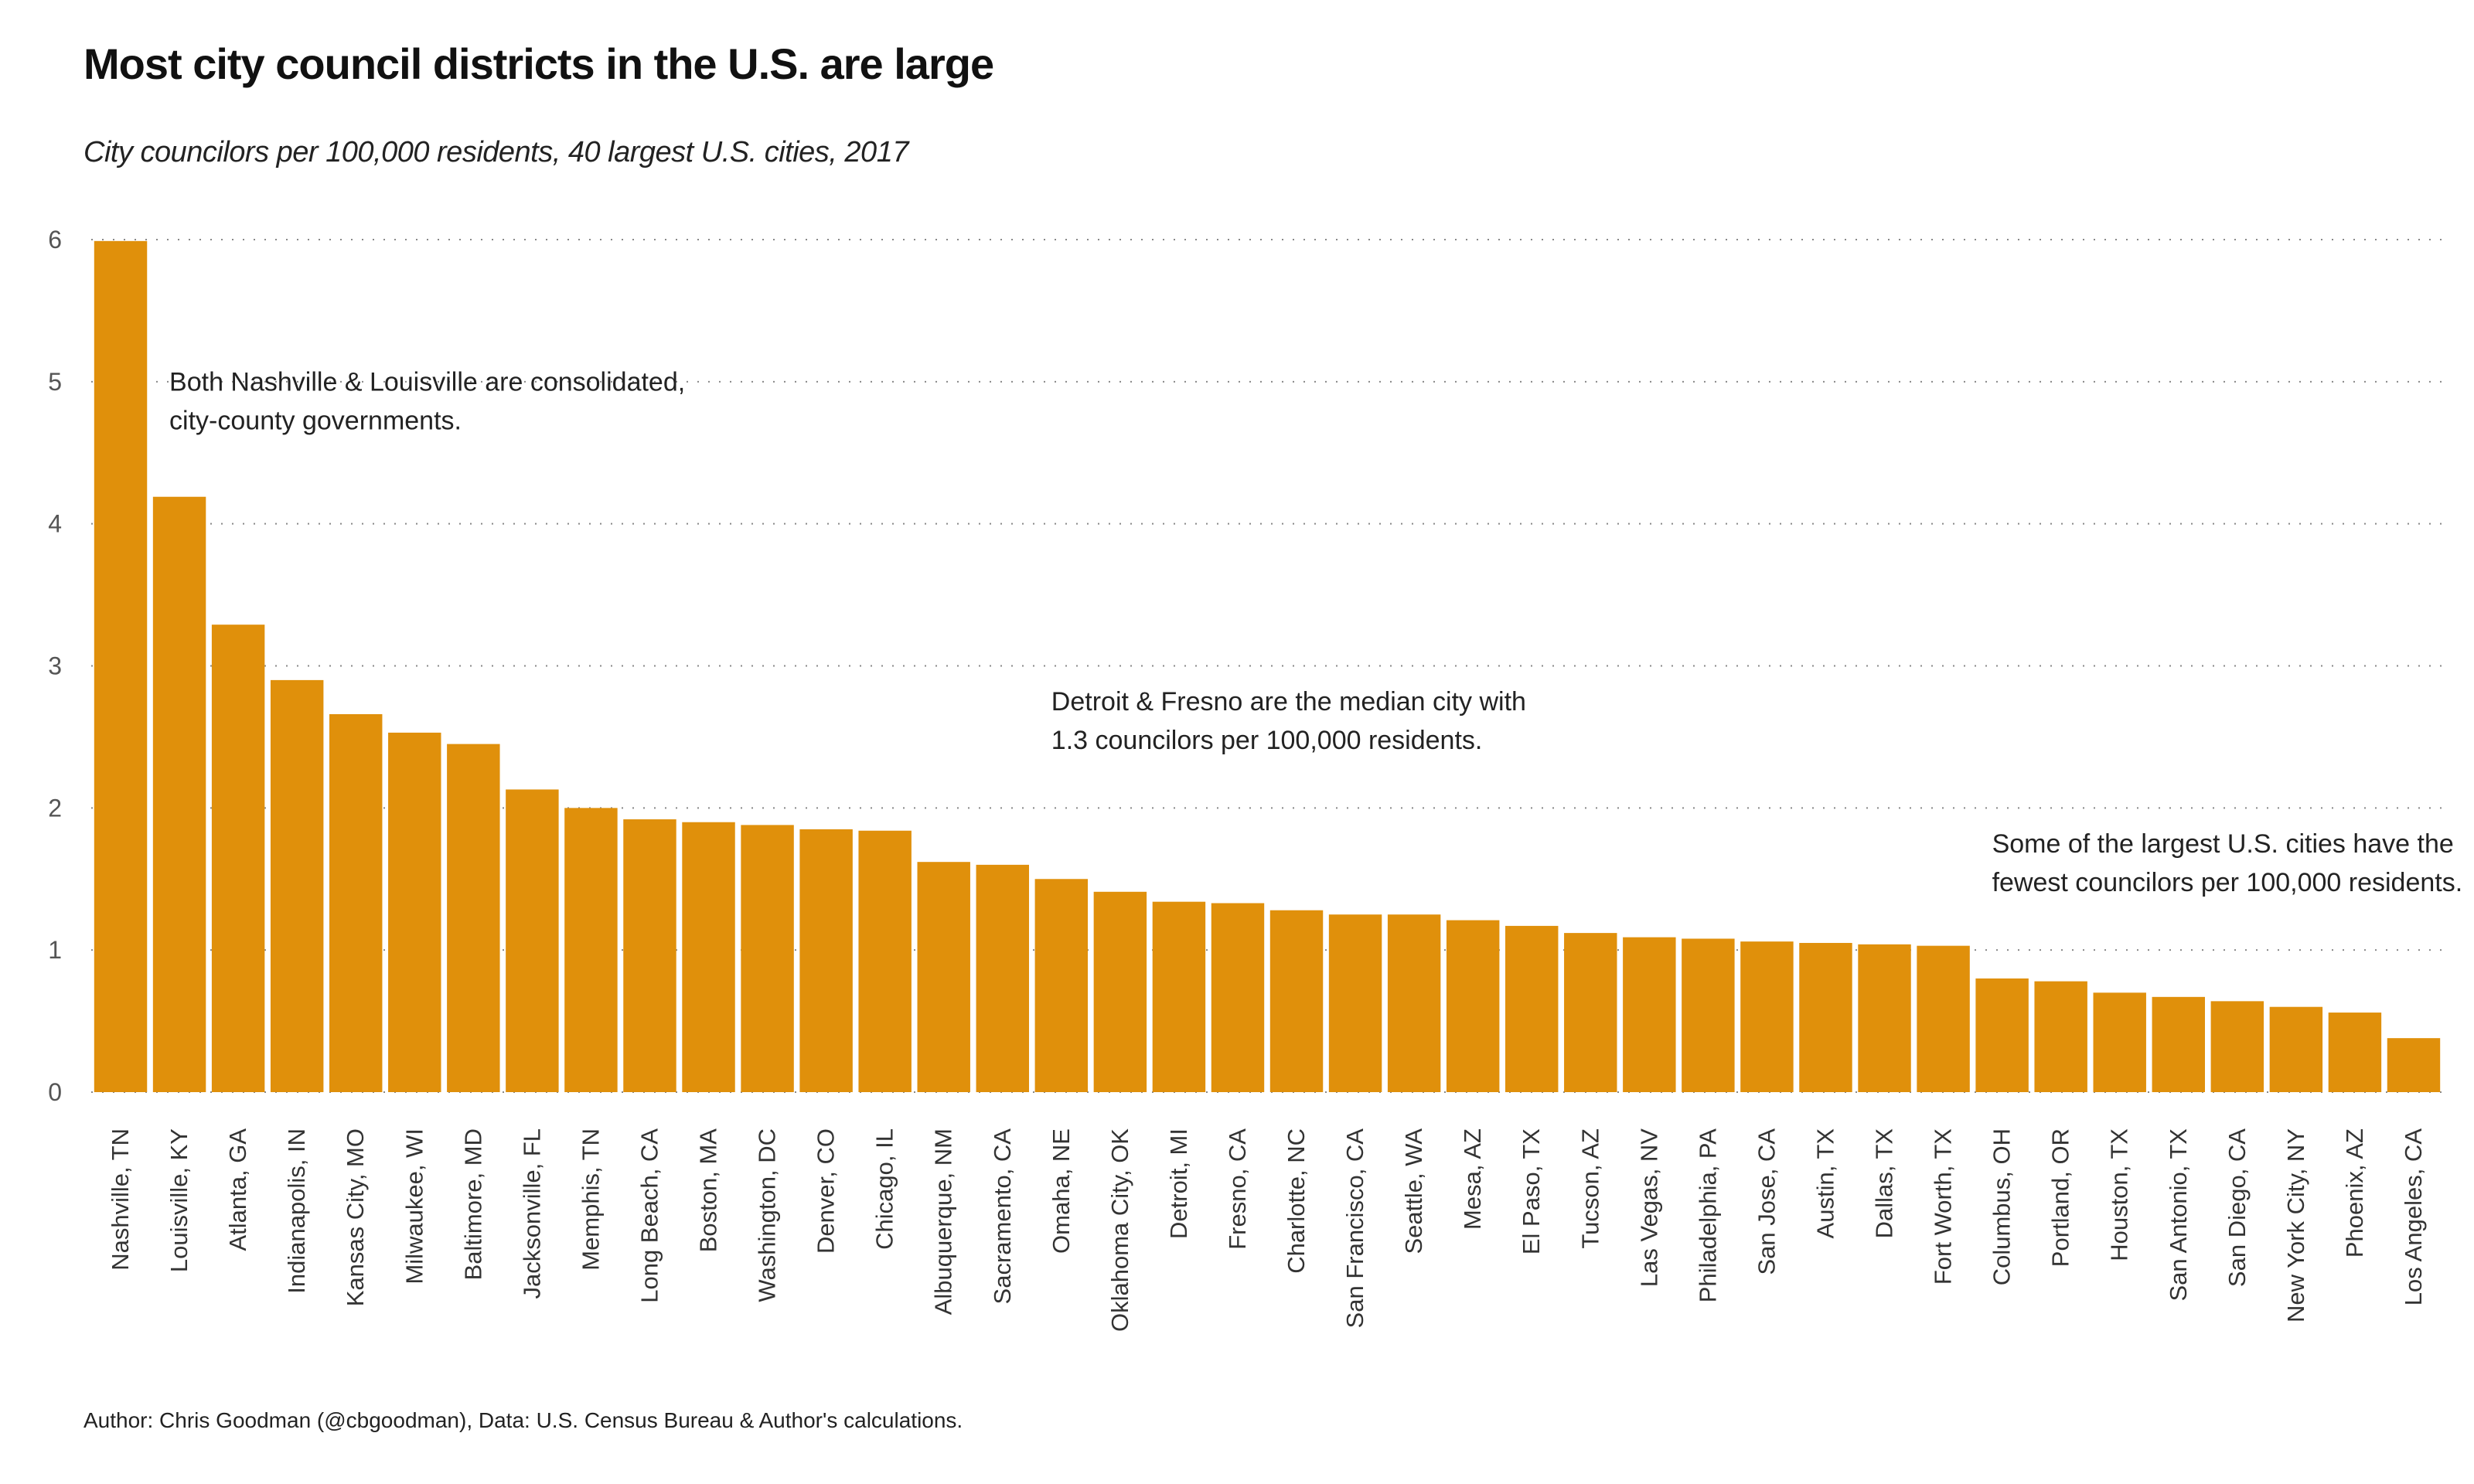  Describe the element at coordinates (2227, 882) in the screenshot. I see `annotation: fewest councilors per 100,000 residents.` at that location.